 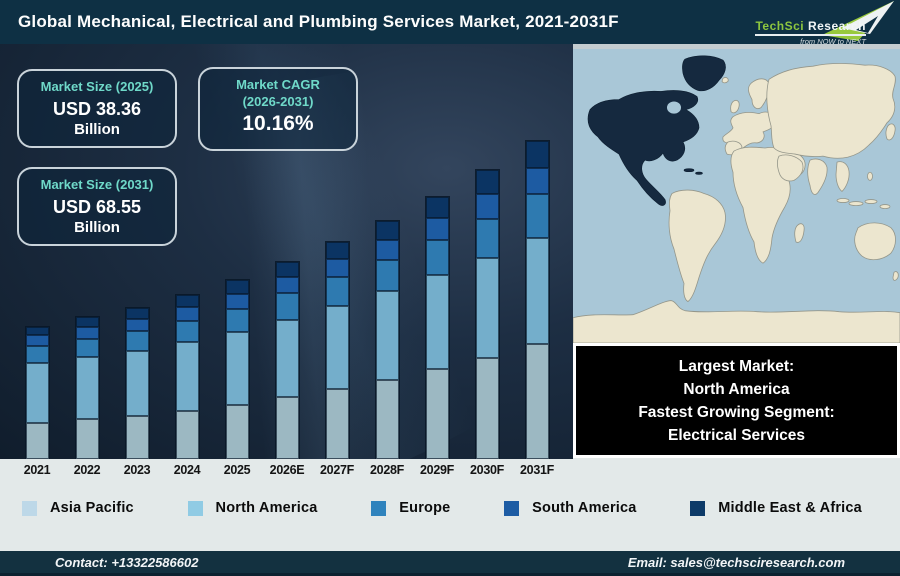 I want to click on stat-card-market-size-2031: Market Size (2031) USD 68.55 Billion, so click(x=97, y=206).